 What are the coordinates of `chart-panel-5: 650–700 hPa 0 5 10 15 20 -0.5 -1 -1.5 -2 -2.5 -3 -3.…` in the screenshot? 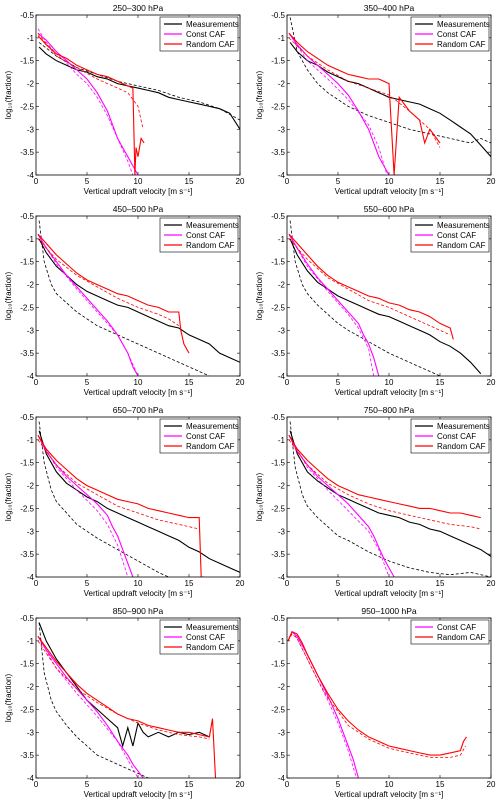 It's located at (124, 501).